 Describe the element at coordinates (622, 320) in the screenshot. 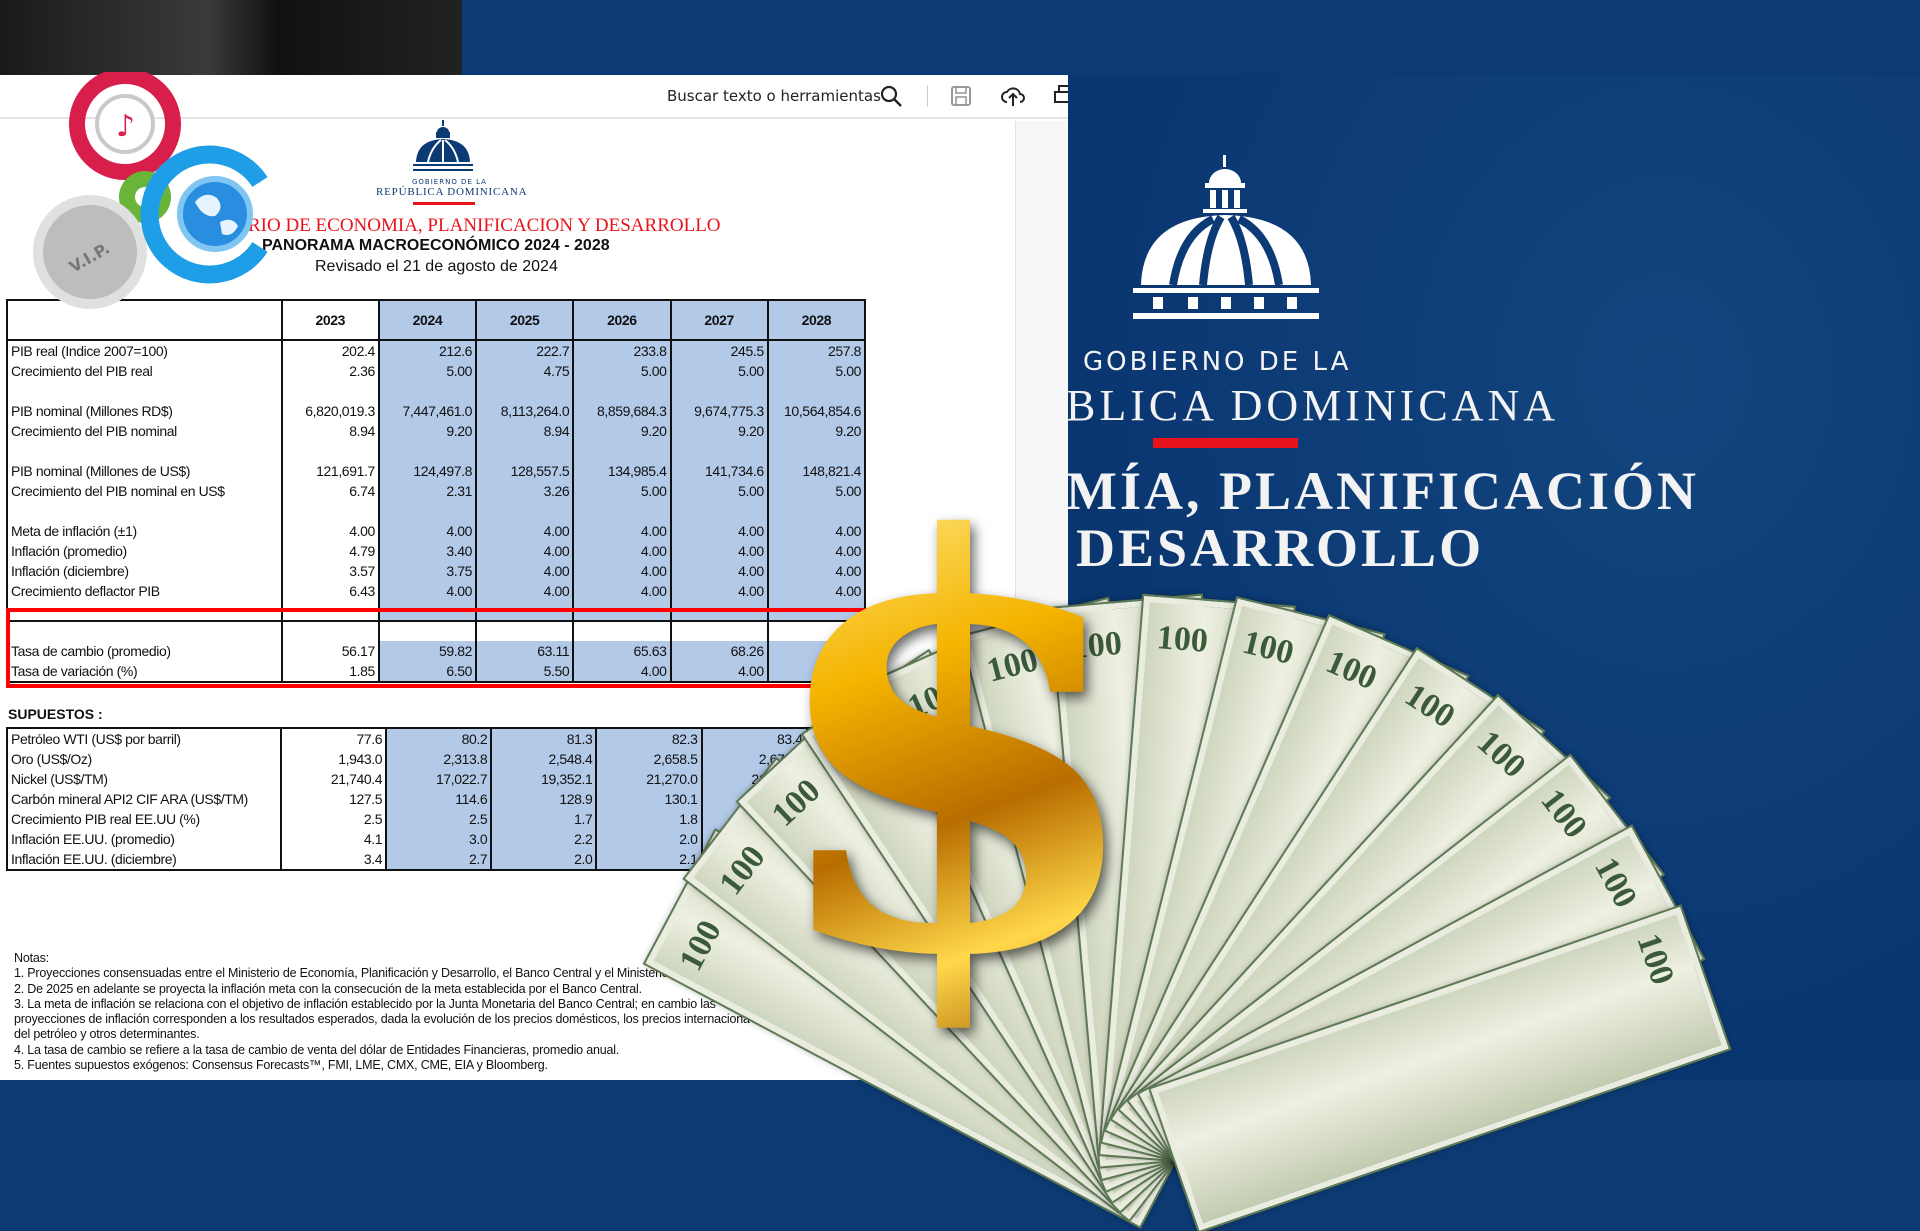

I see `year-header: 2026` at that location.